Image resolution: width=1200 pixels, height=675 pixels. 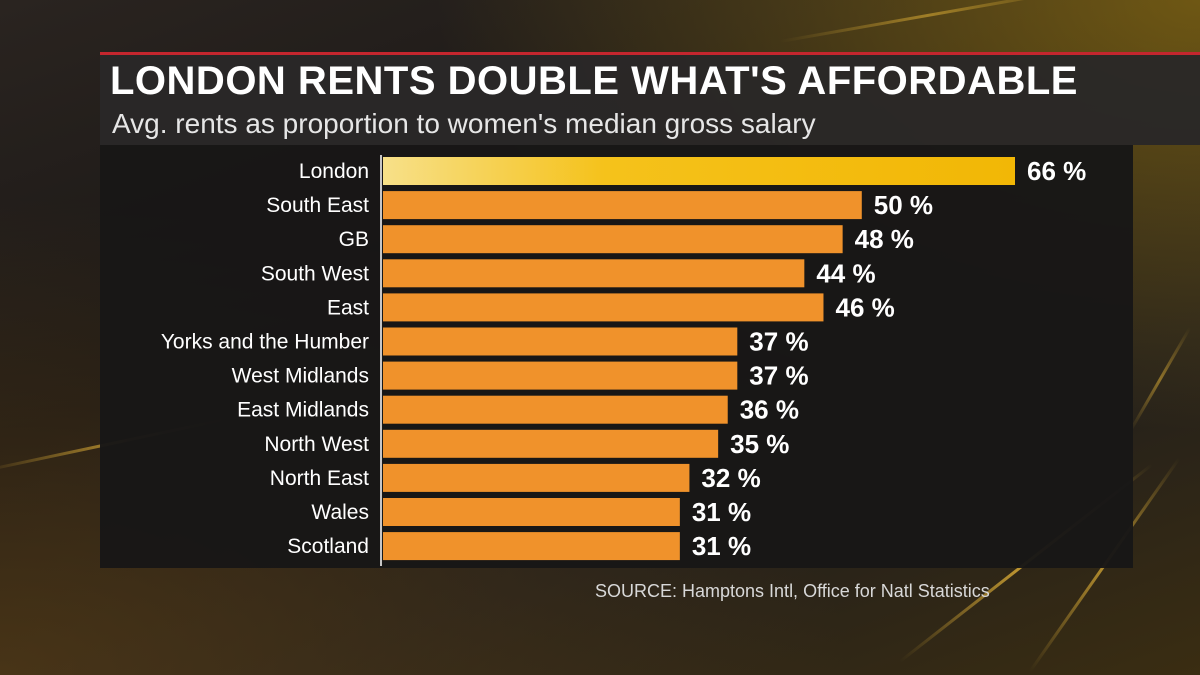 I want to click on bar-scotland, so click(x=531, y=546).